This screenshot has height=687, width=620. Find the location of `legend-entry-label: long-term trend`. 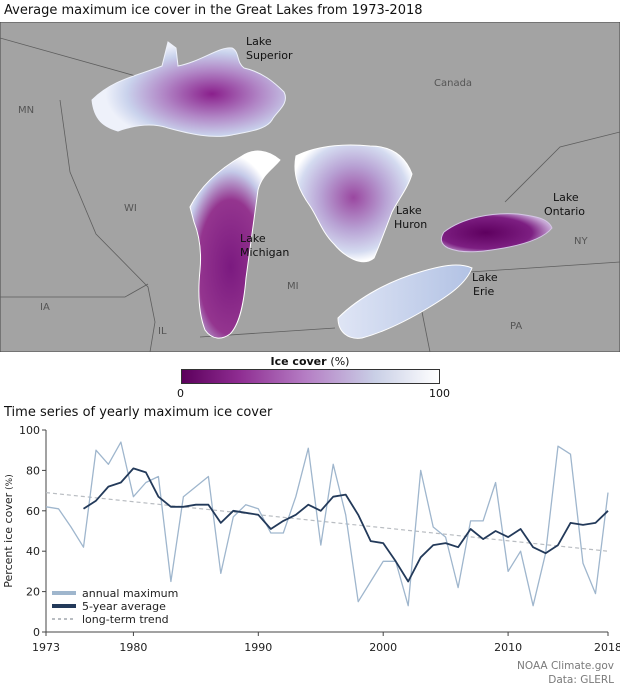

legend-entry-label: long-term trend is located at coordinates (125, 619).